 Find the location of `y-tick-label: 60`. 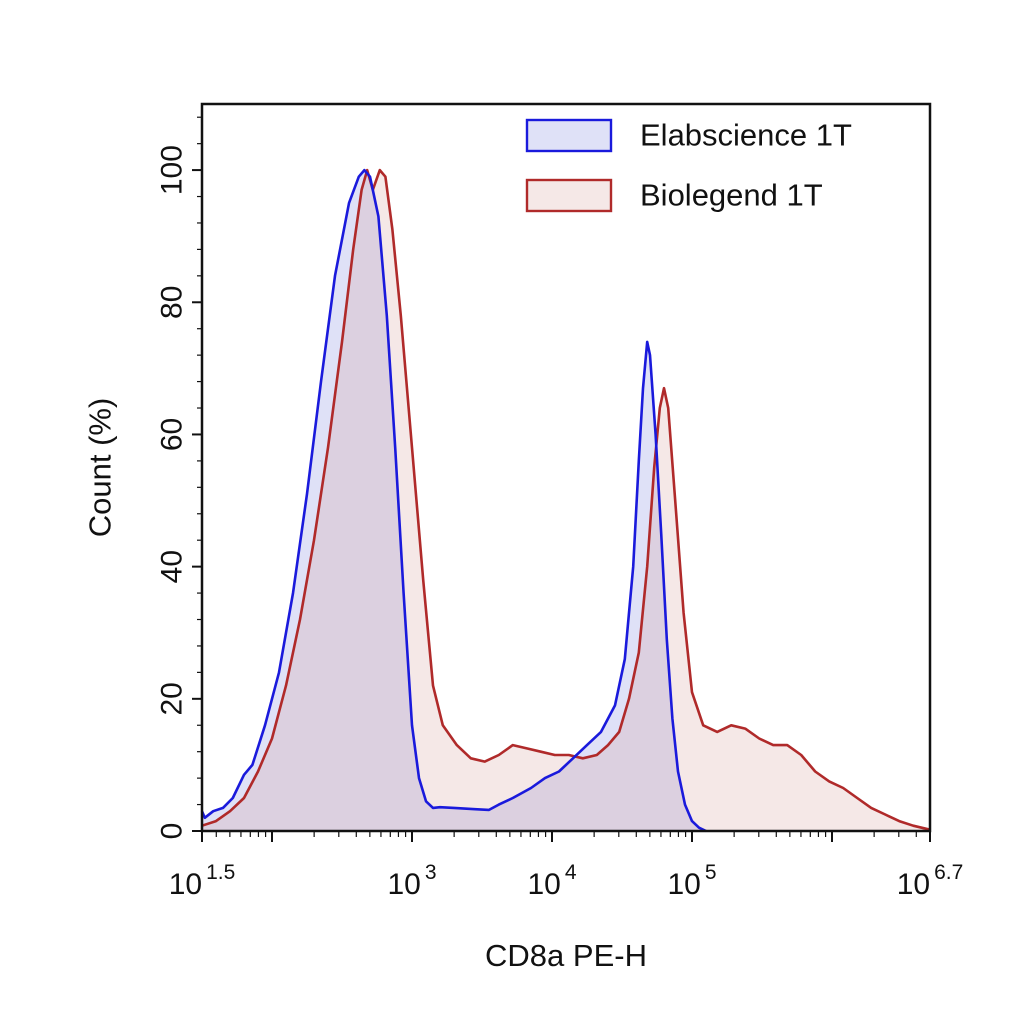

y-tick-label: 60 is located at coordinates (172, 434).